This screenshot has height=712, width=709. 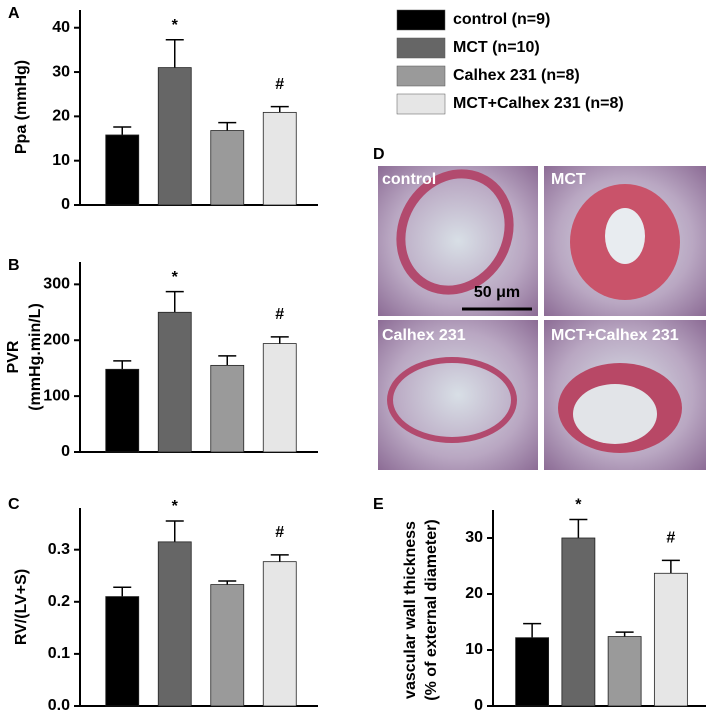 What do you see at coordinates (424, 335) in the screenshot?
I see `histology-caption: Calhex 231` at bounding box center [424, 335].